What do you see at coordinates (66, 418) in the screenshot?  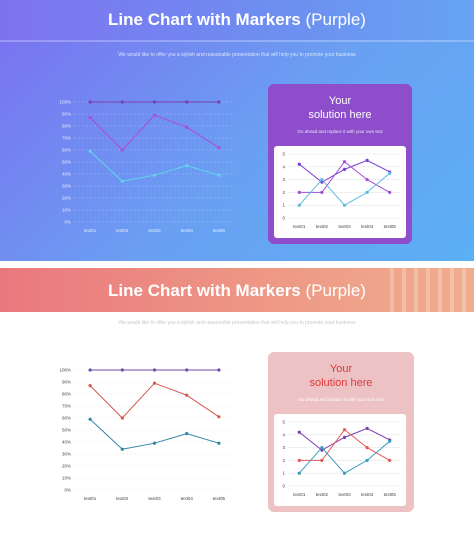 I see `y-tick-label: 60%` at bounding box center [66, 418].